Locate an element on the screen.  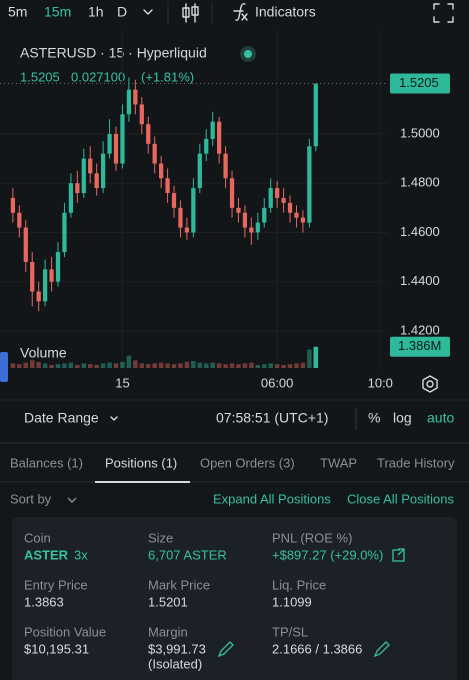
mark-price: 1.5201 is located at coordinates (168, 601).